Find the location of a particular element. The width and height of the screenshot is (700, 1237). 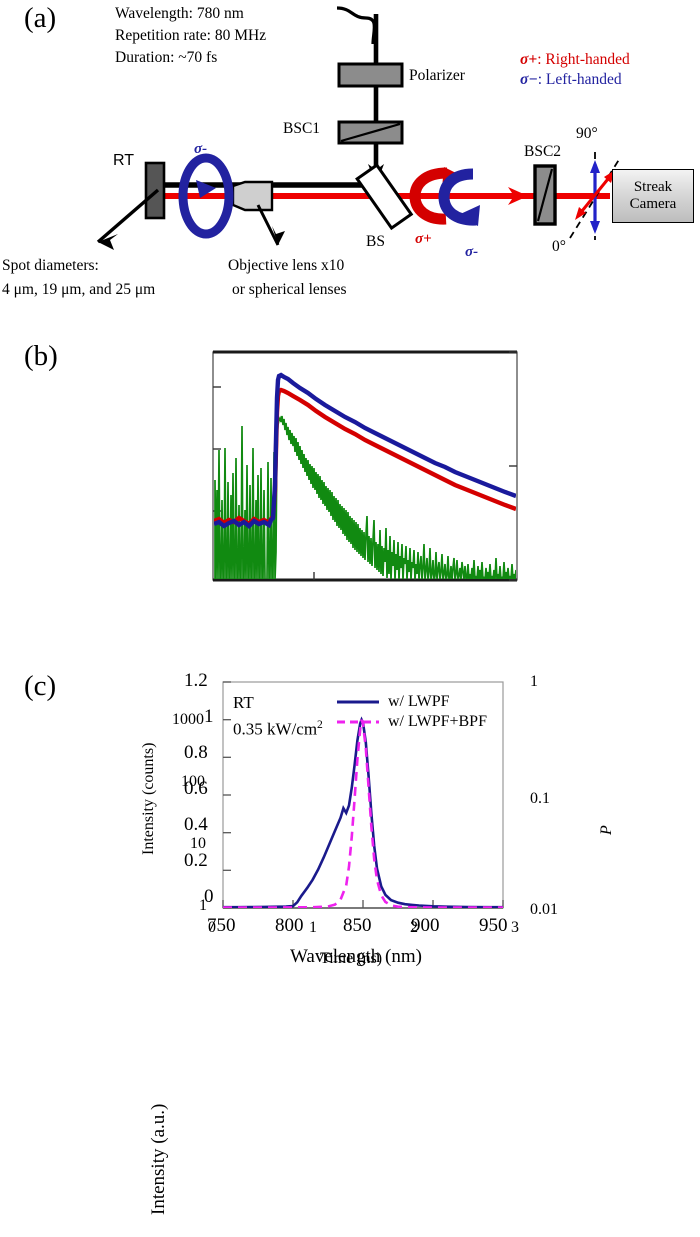

panel-c-xtick-800: 800 is located at coordinates (289, 925).